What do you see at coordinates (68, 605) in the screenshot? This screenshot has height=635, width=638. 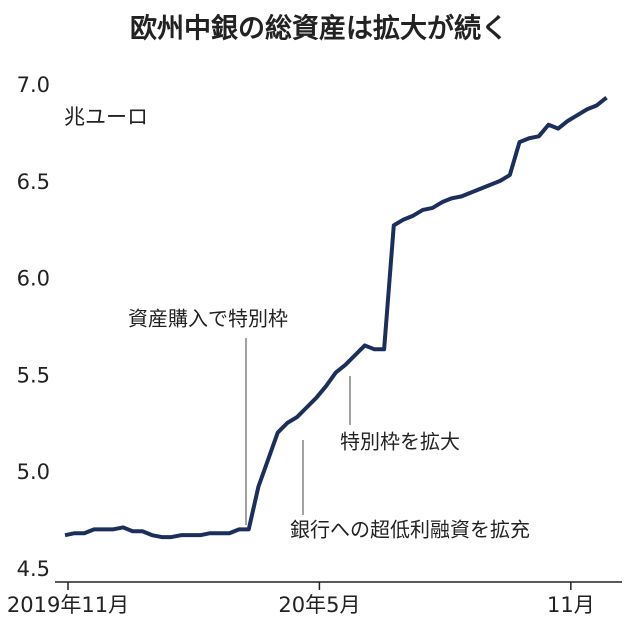 I see `x-tick-label: 2019年11月` at bounding box center [68, 605].